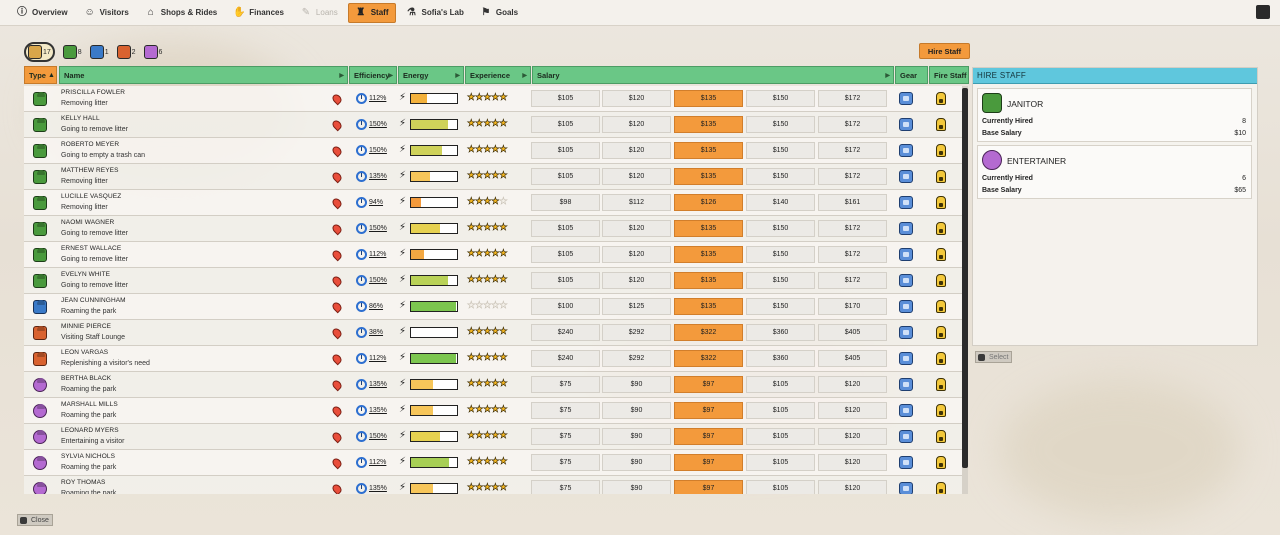 The width and height of the screenshot is (1280, 535). I want to click on column-salary: Salary ▶, so click(713, 75).